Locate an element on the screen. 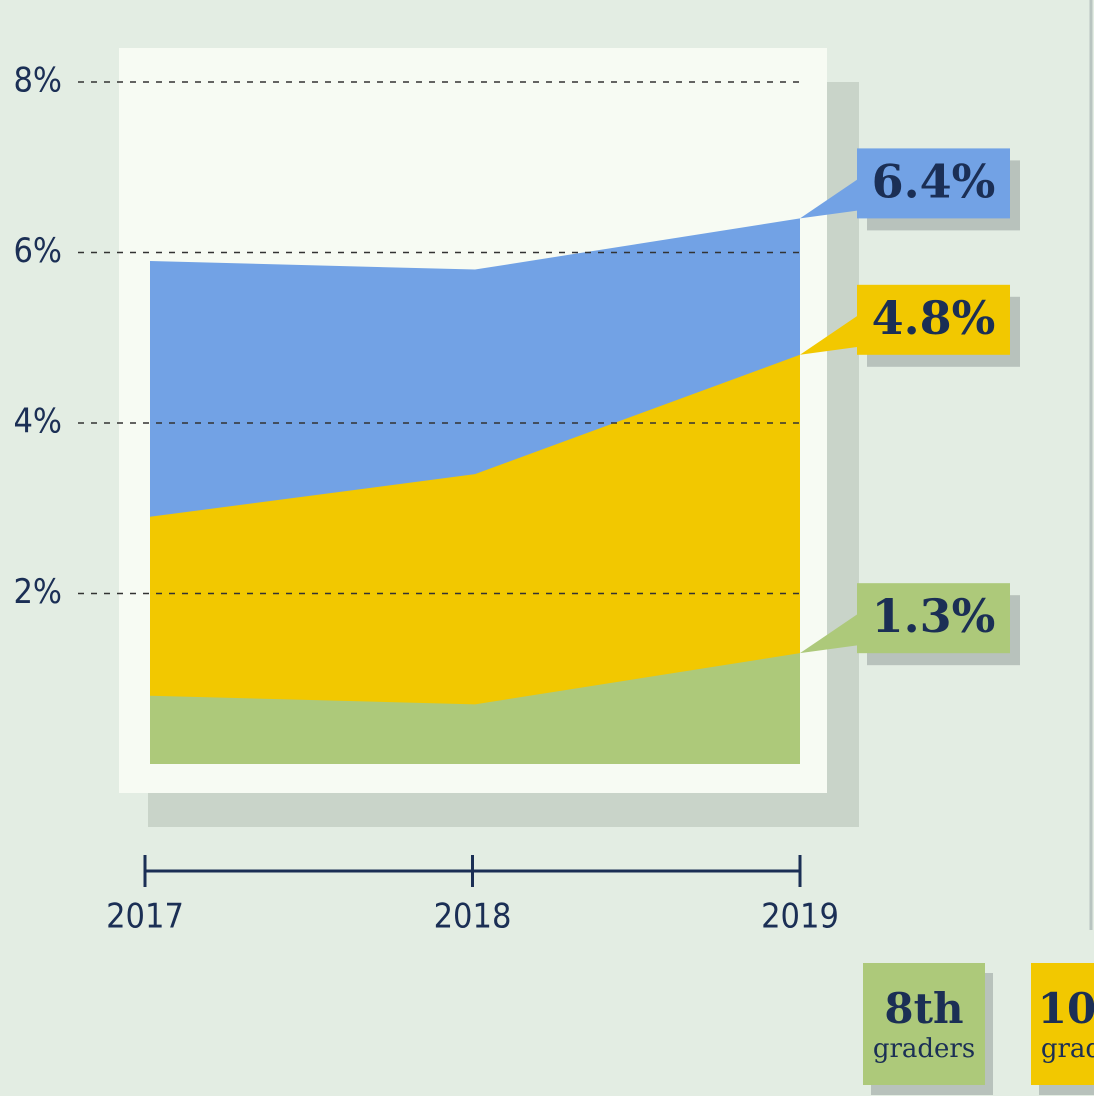 The image size is (1094, 1096). value-label: 1.3% is located at coordinates (934, 616).